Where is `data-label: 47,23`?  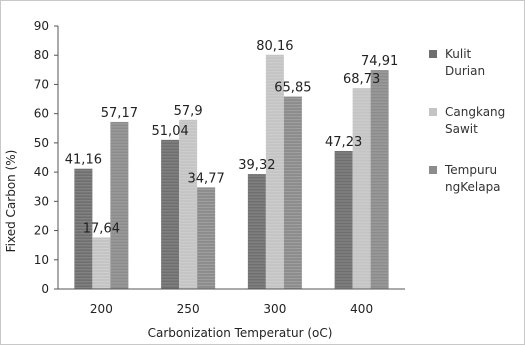
data-label: 47,23 is located at coordinates (343, 142).